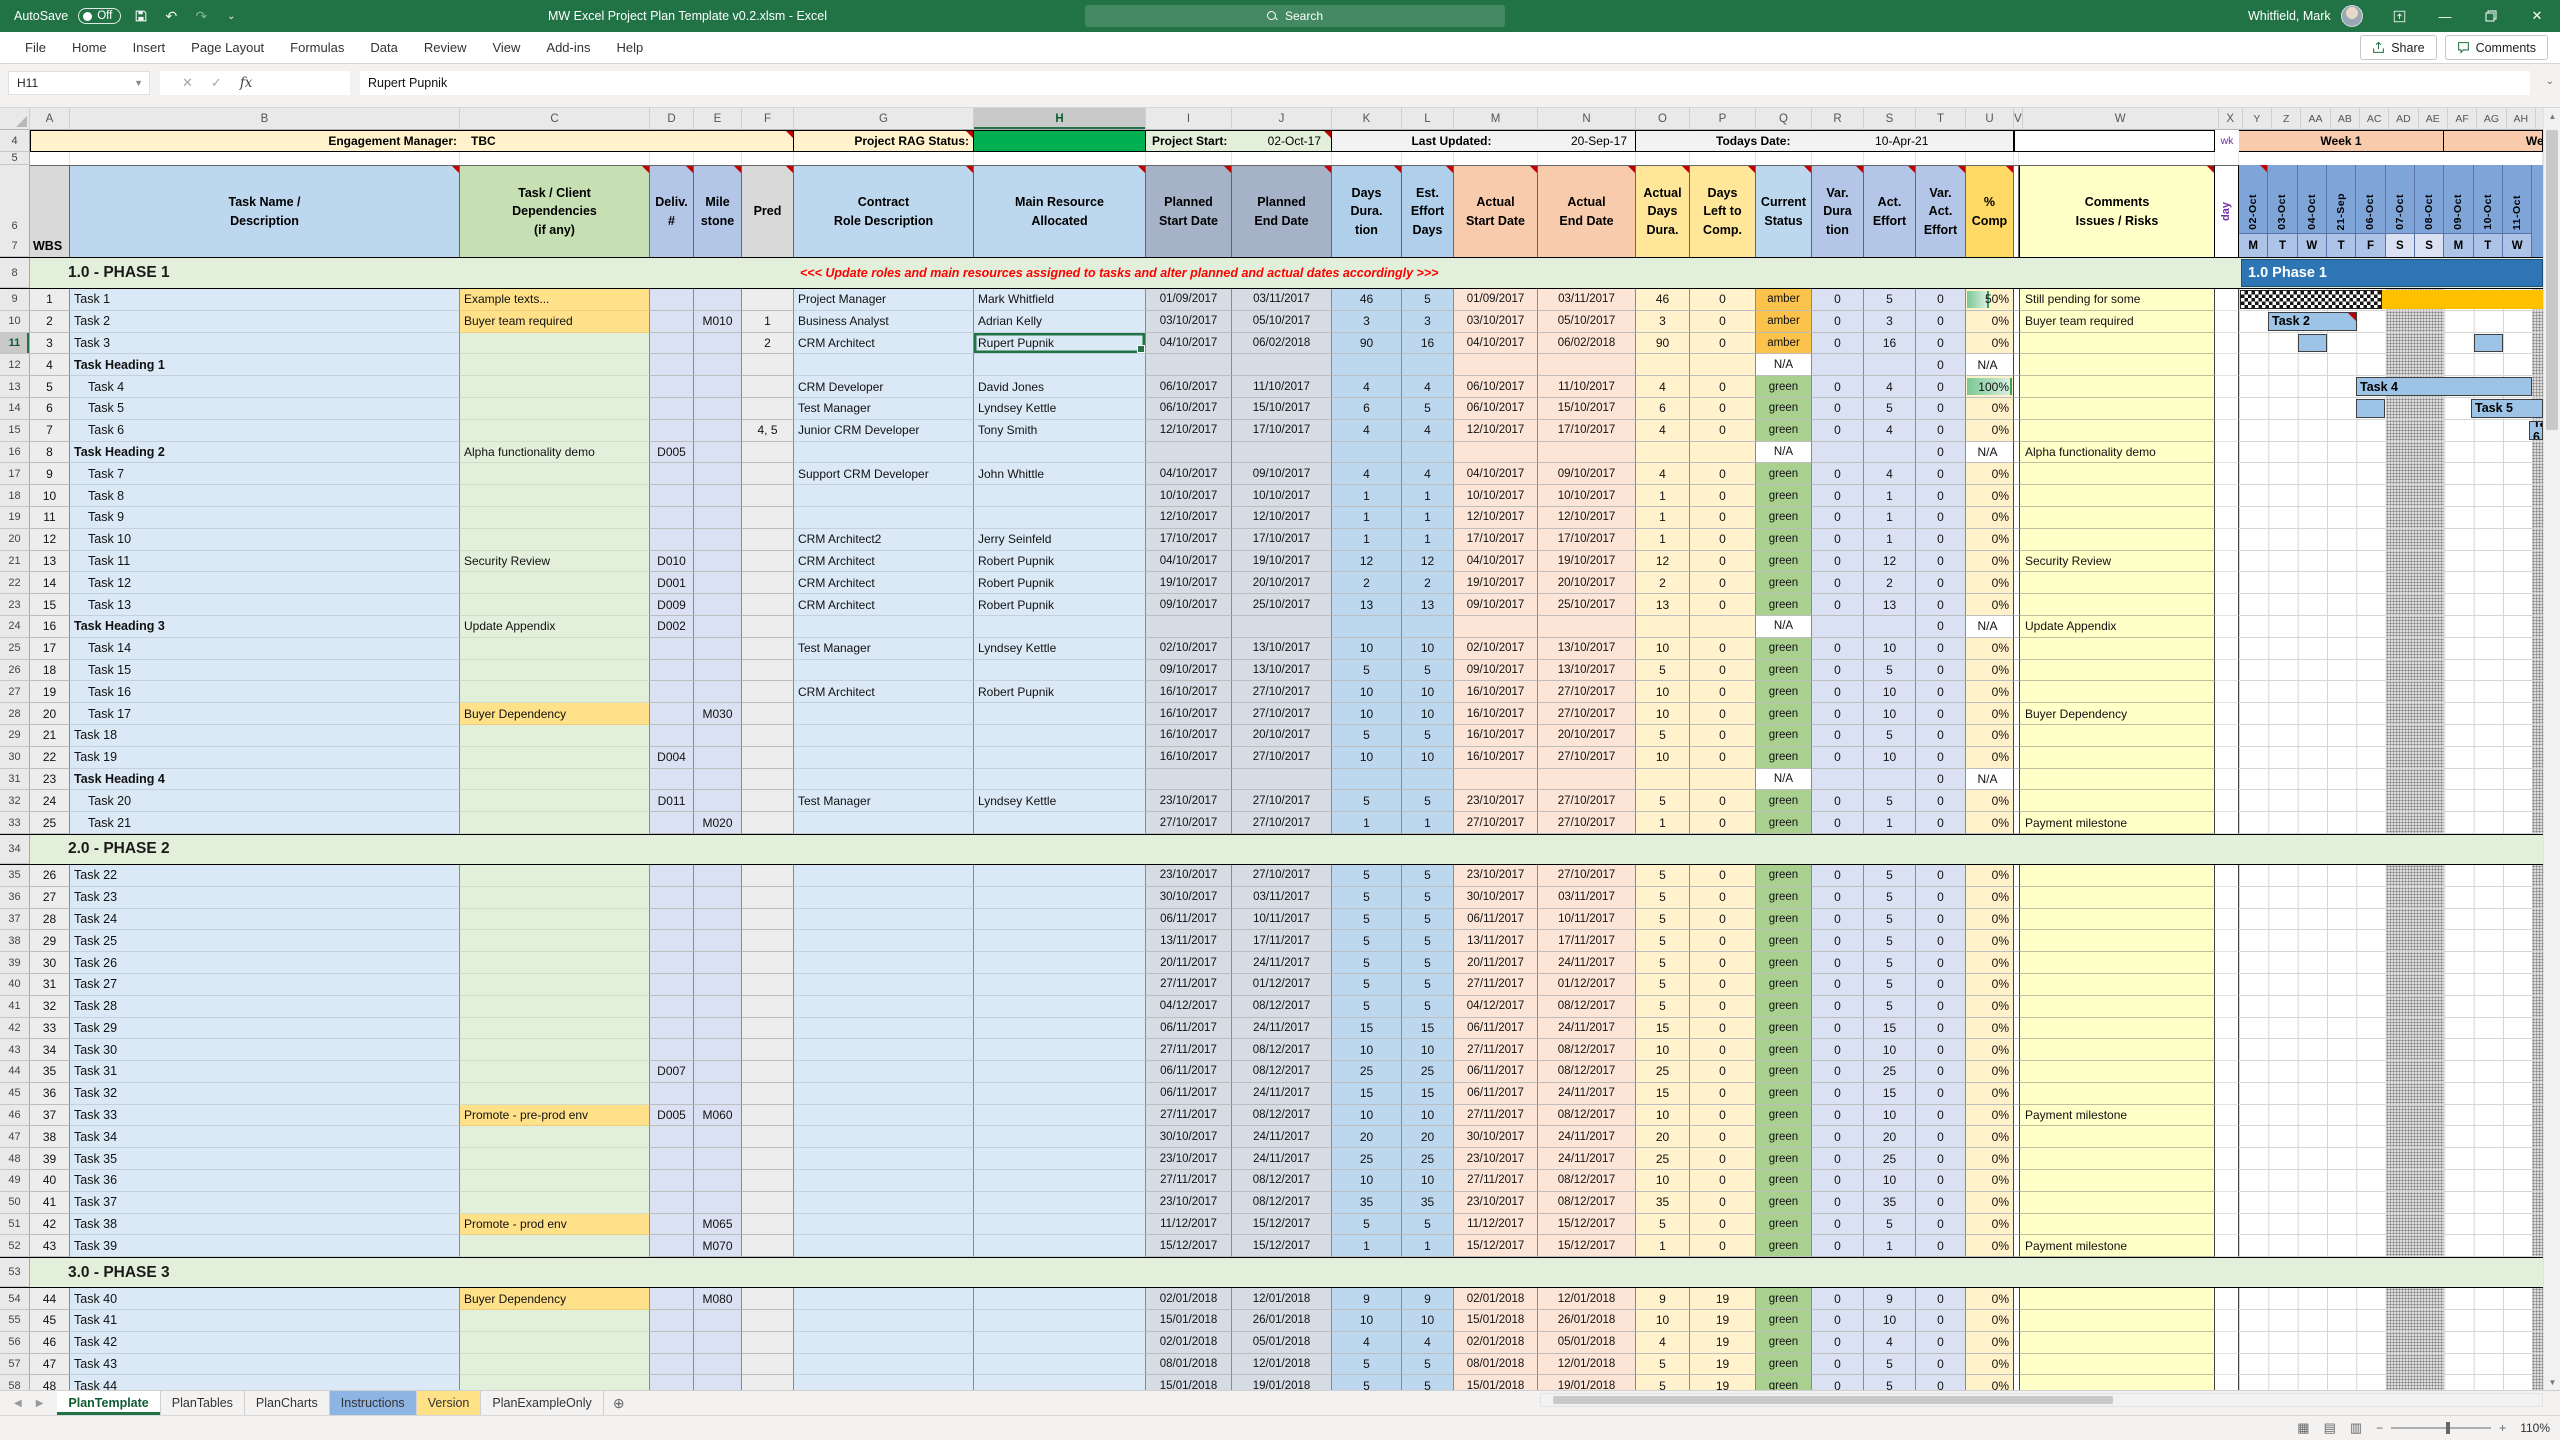 The height and width of the screenshot is (1440, 2560). I want to click on cell-L38: 5, so click(1428, 941).